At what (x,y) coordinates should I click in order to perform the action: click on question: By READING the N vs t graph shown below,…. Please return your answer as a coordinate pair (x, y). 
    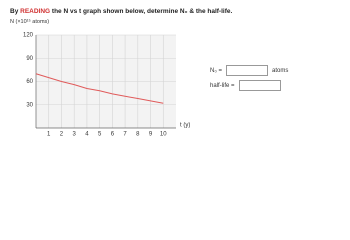
    Looking at the image, I should click on (121, 11).